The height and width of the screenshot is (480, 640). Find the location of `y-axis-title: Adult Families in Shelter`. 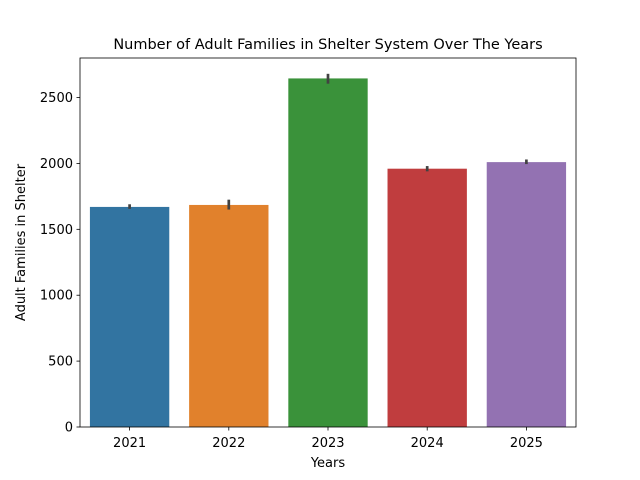

y-axis-title: Adult Families in Shelter is located at coordinates (21, 242).